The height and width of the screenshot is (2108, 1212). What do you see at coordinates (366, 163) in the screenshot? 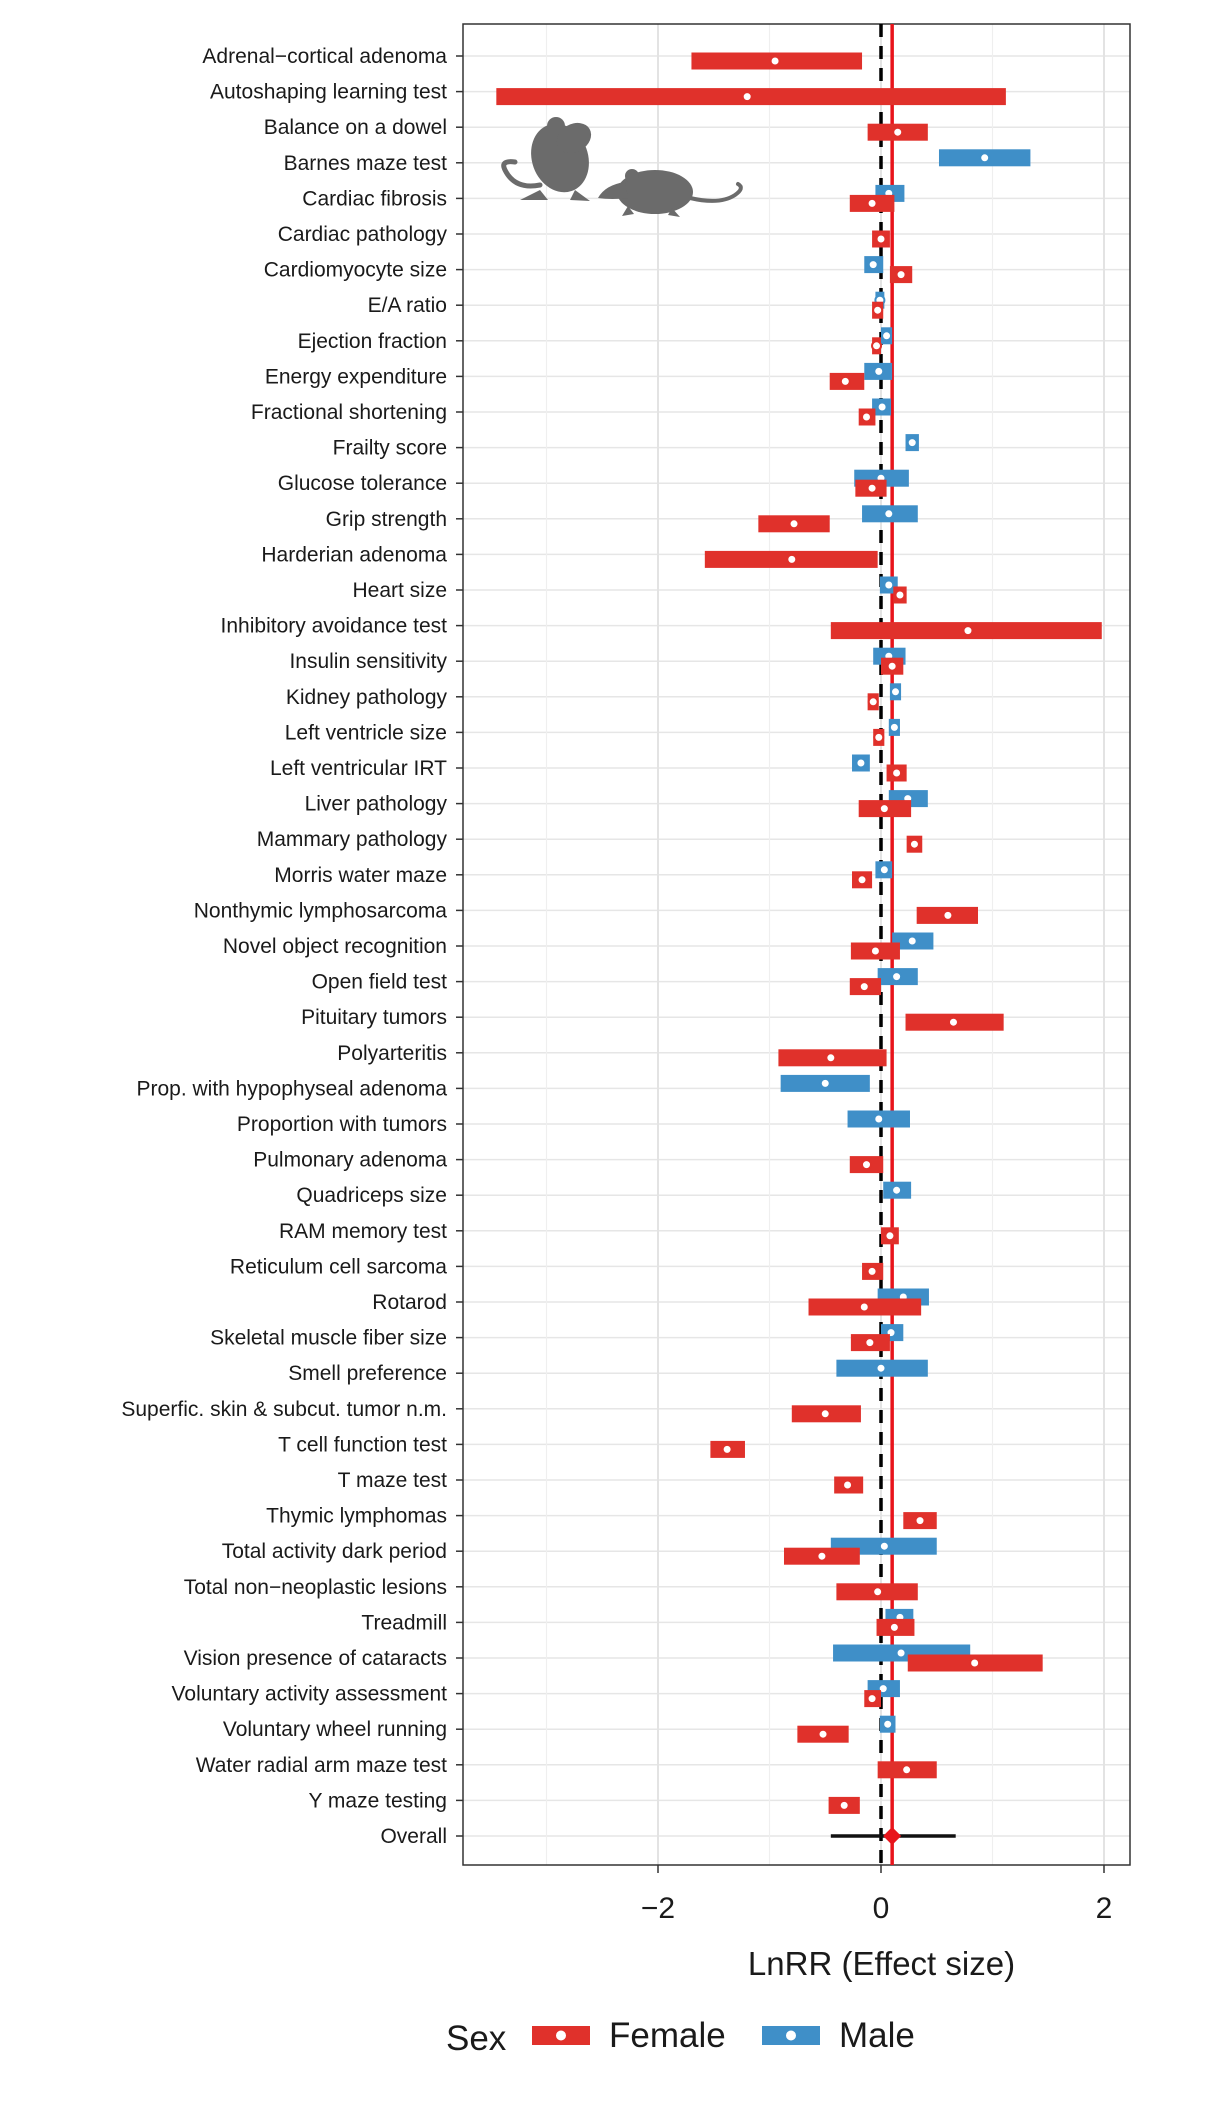
I see `category-label-barnes-maze-test: Barnes maze test` at bounding box center [366, 163].